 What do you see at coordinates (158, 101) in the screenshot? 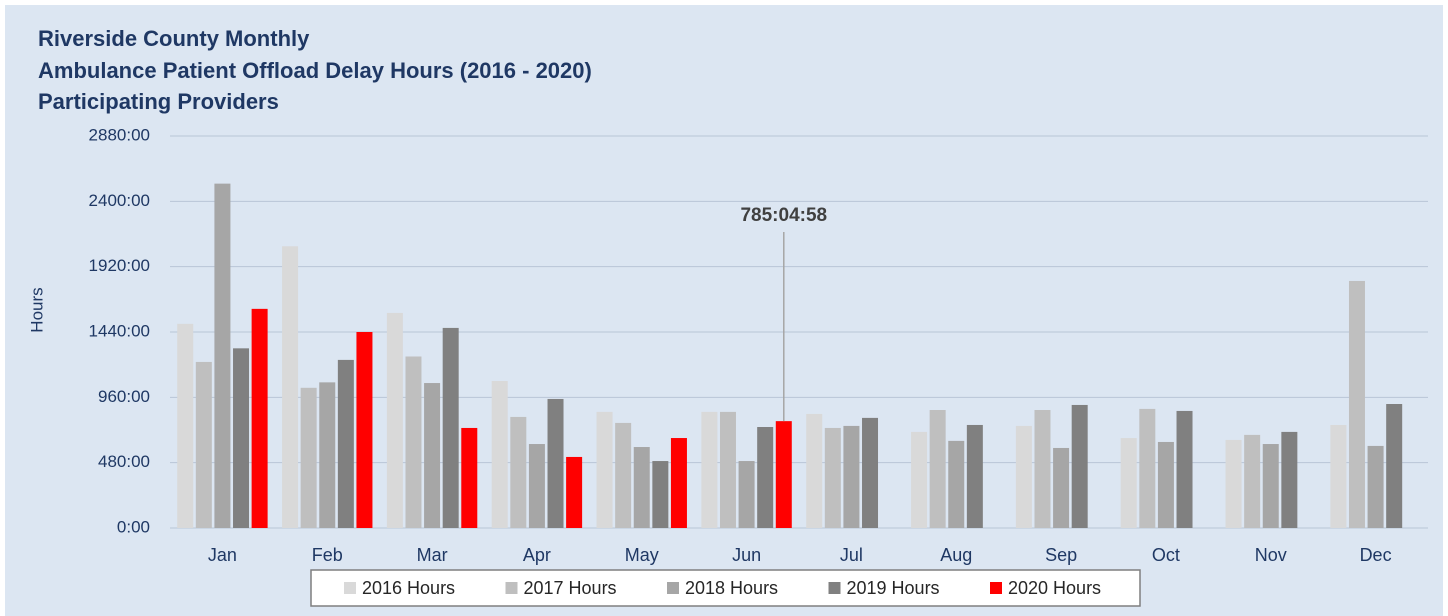
I see `chart-title: Participating Providers` at bounding box center [158, 101].